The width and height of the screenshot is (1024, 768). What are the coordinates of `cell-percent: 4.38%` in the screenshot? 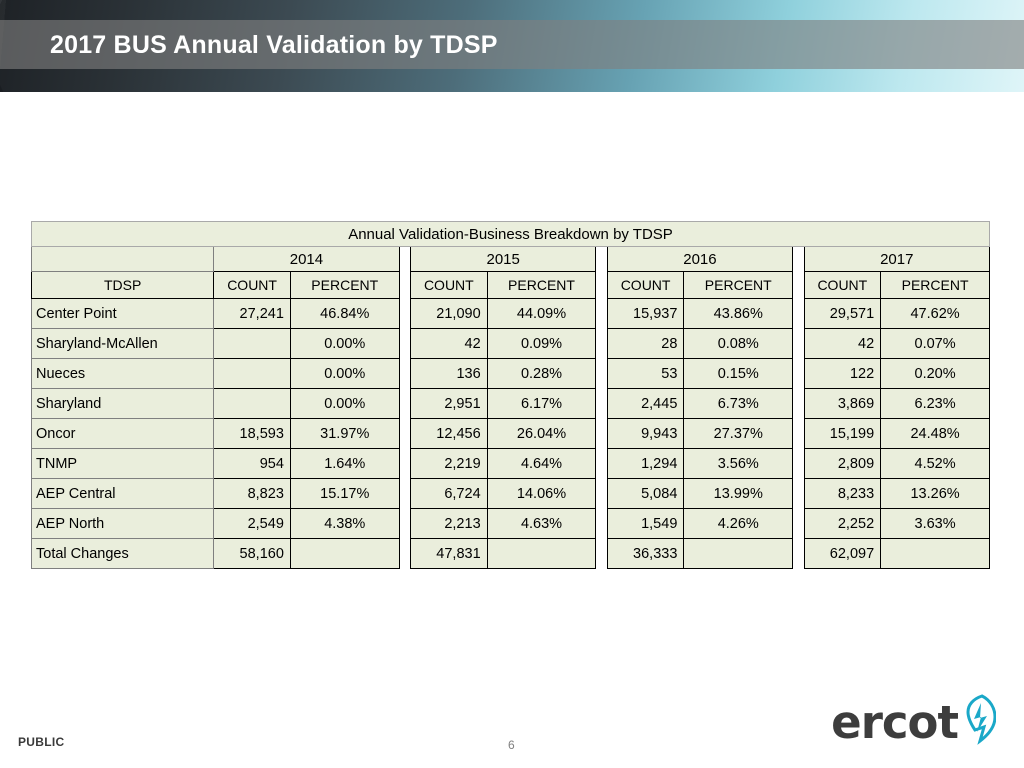 It's located at (344, 523).